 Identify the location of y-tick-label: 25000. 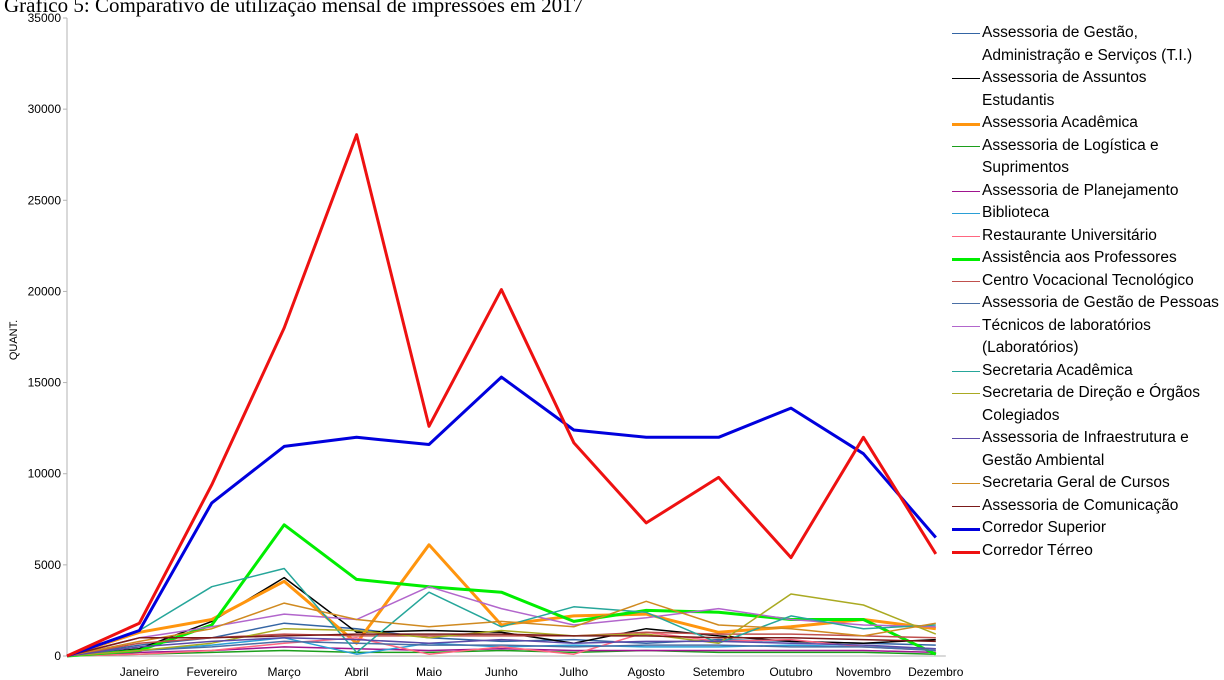
(45, 200).